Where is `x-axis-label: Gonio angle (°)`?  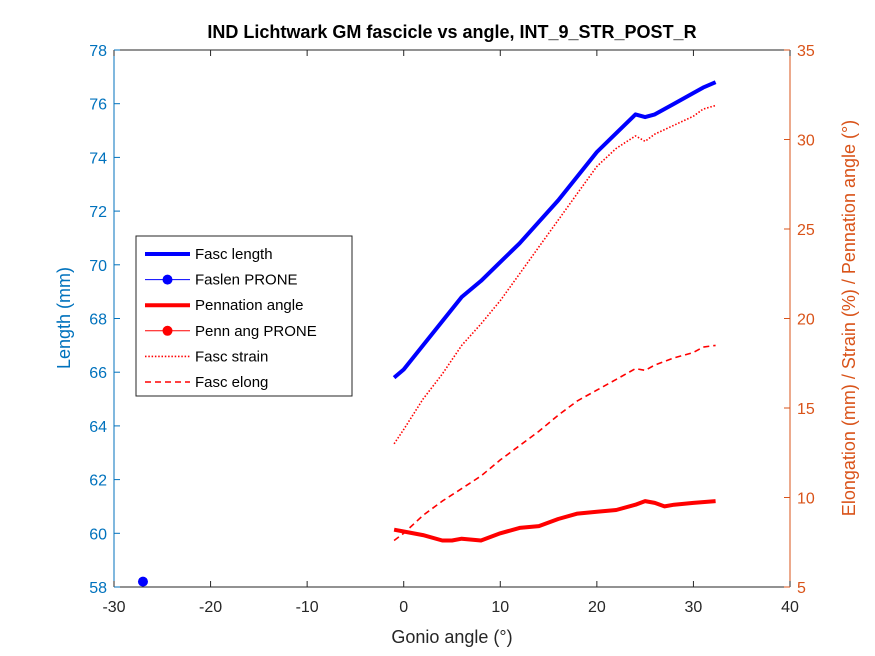
x-axis-label: Gonio angle (°) is located at coordinates (451, 637).